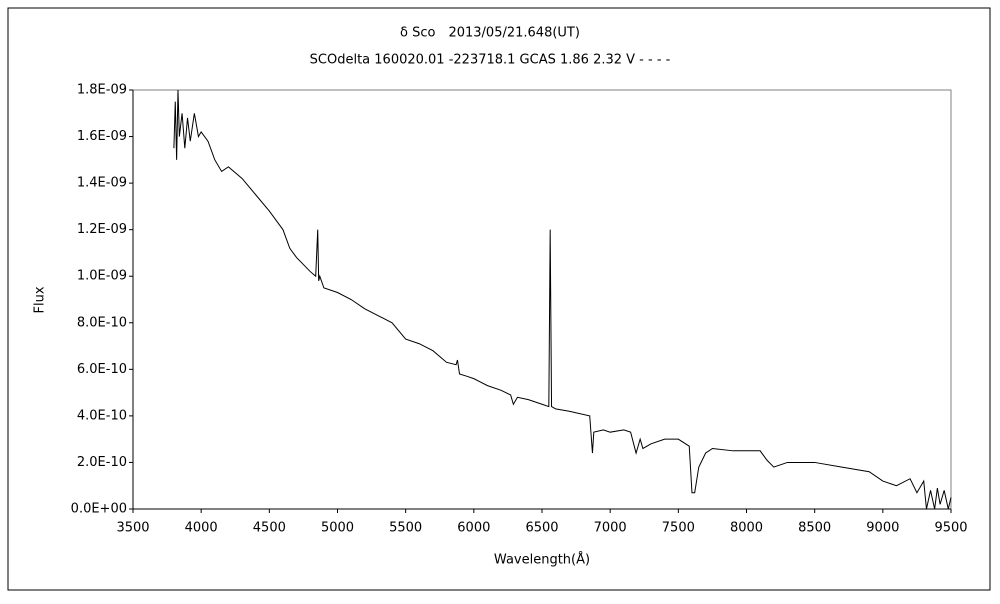 The height and width of the screenshot is (604, 1000). I want to click on y-tick-label: 6.0E-10, so click(102, 369).